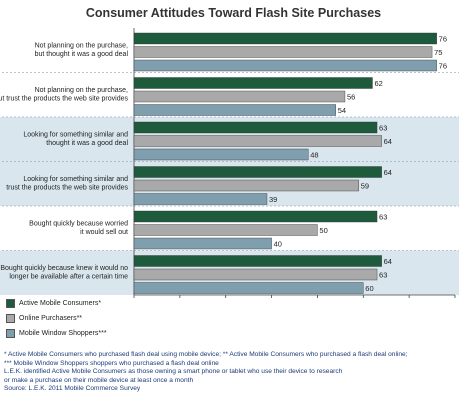  I want to click on category-label: Bought quickly because knew it would no, so click(64, 268).